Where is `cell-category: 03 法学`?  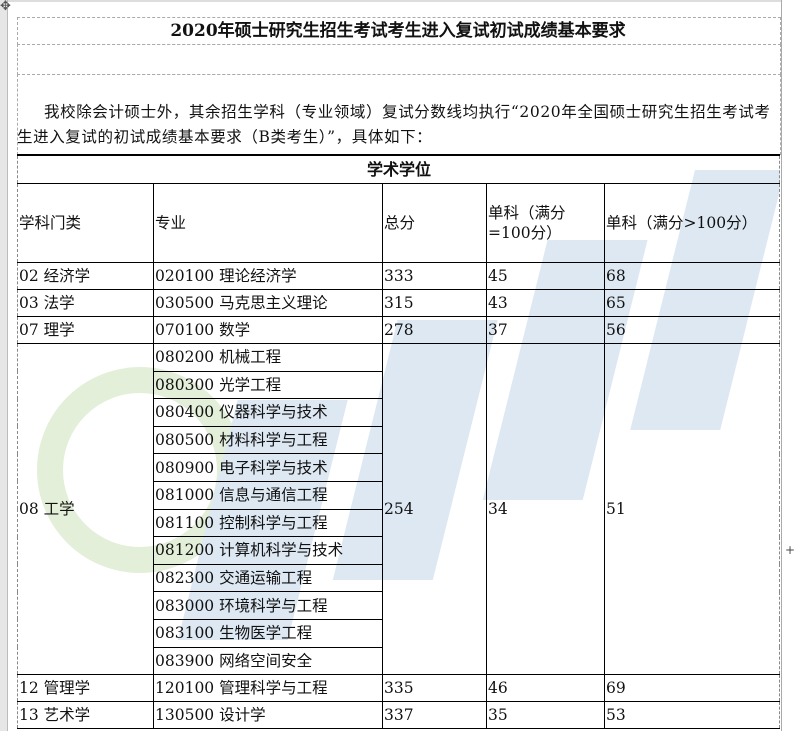
cell-category: 03 法学 is located at coordinates (85, 303).